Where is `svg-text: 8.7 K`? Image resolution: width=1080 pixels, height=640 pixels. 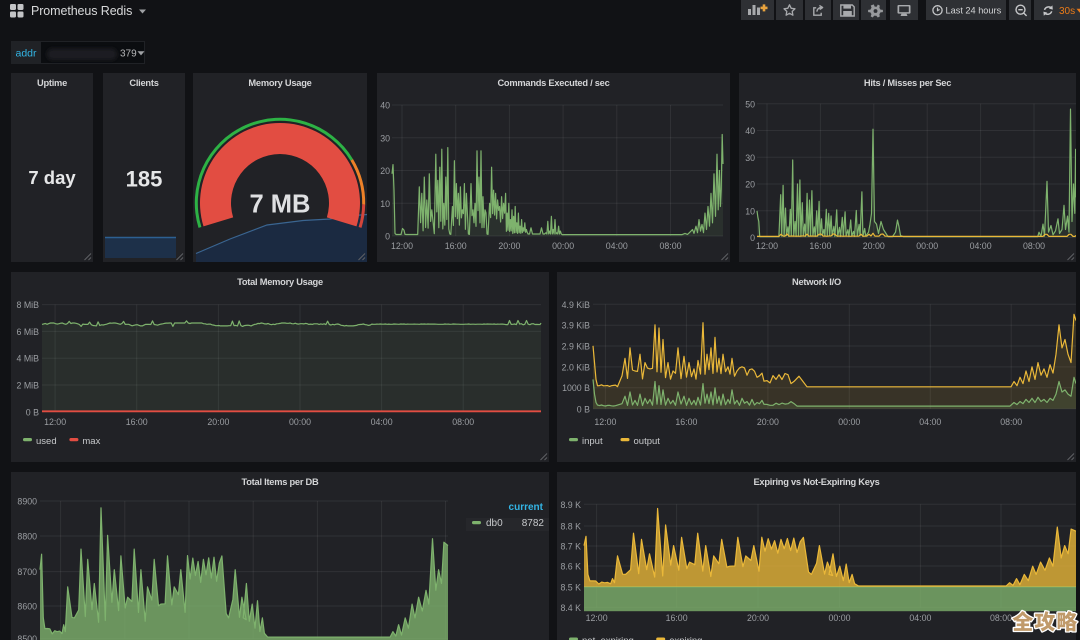 svg-text: 8.7 K is located at coordinates (570, 547).